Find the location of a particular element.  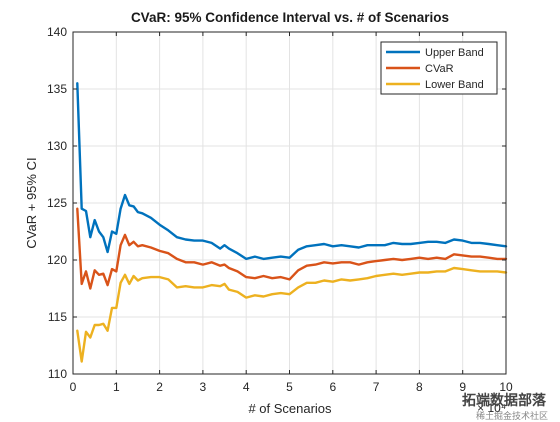

y-tick-label: 135 is located at coordinates (57, 89).